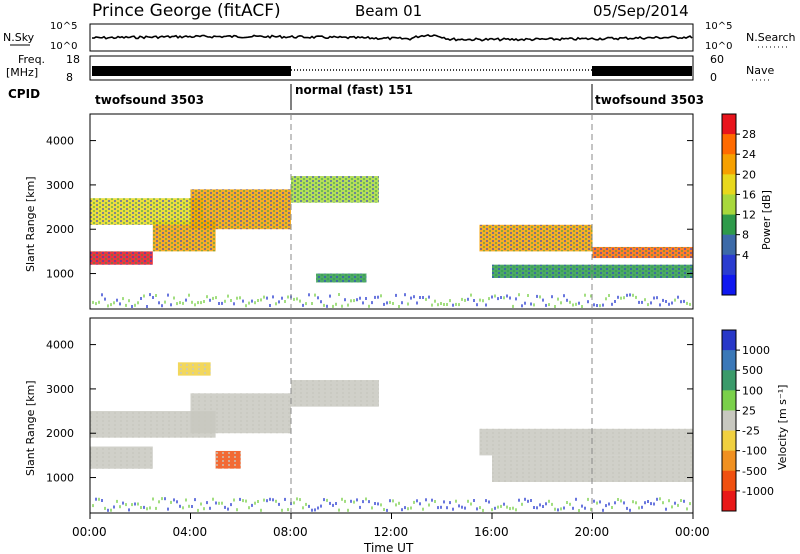 The height and width of the screenshot is (554, 800). What do you see at coordinates (749, 134) in the screenshot?
I see `colorbar-tick-label: 28` at bounding box center [749, 134].